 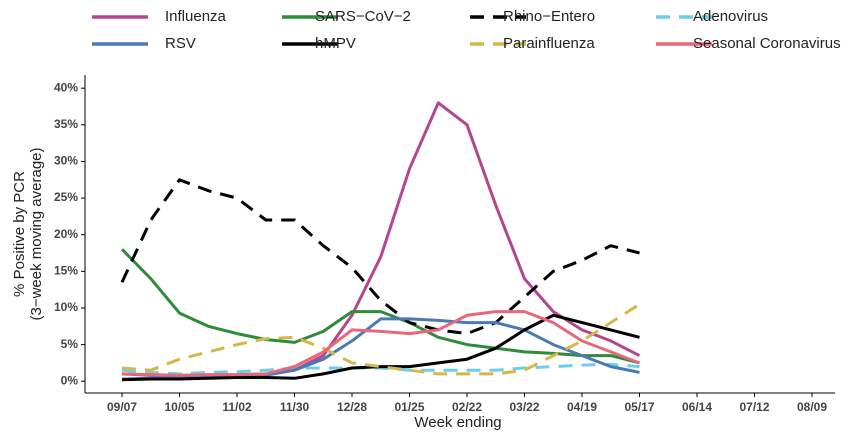 I want to click on x-tick-label: 05/17, so click(x=639, y=407).